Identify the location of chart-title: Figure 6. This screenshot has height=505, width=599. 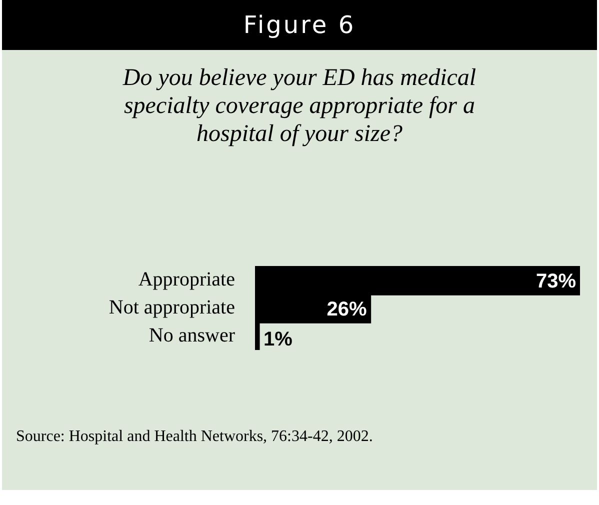
(299, 25).